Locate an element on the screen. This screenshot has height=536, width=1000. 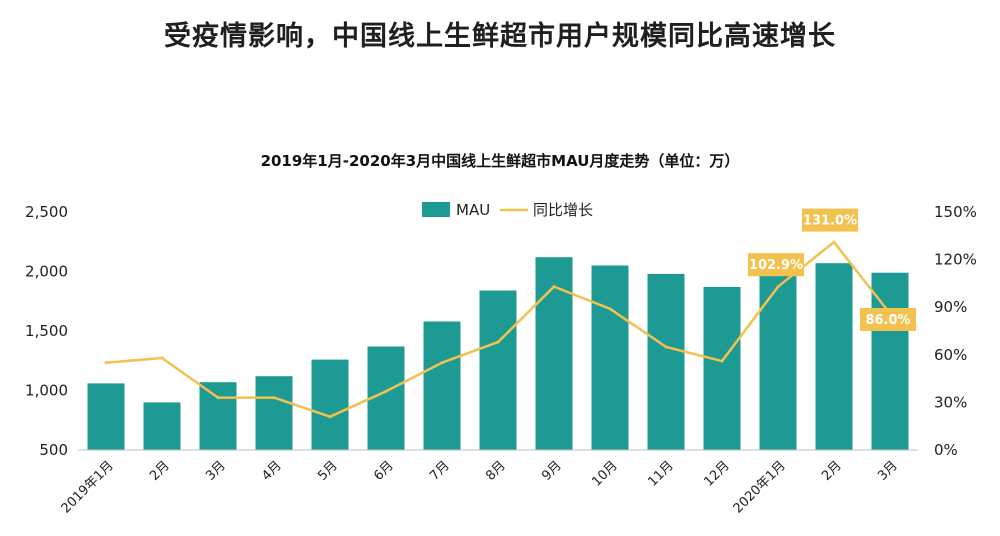
y-right-tick-label: 150% is located at coordinates (955, 212).